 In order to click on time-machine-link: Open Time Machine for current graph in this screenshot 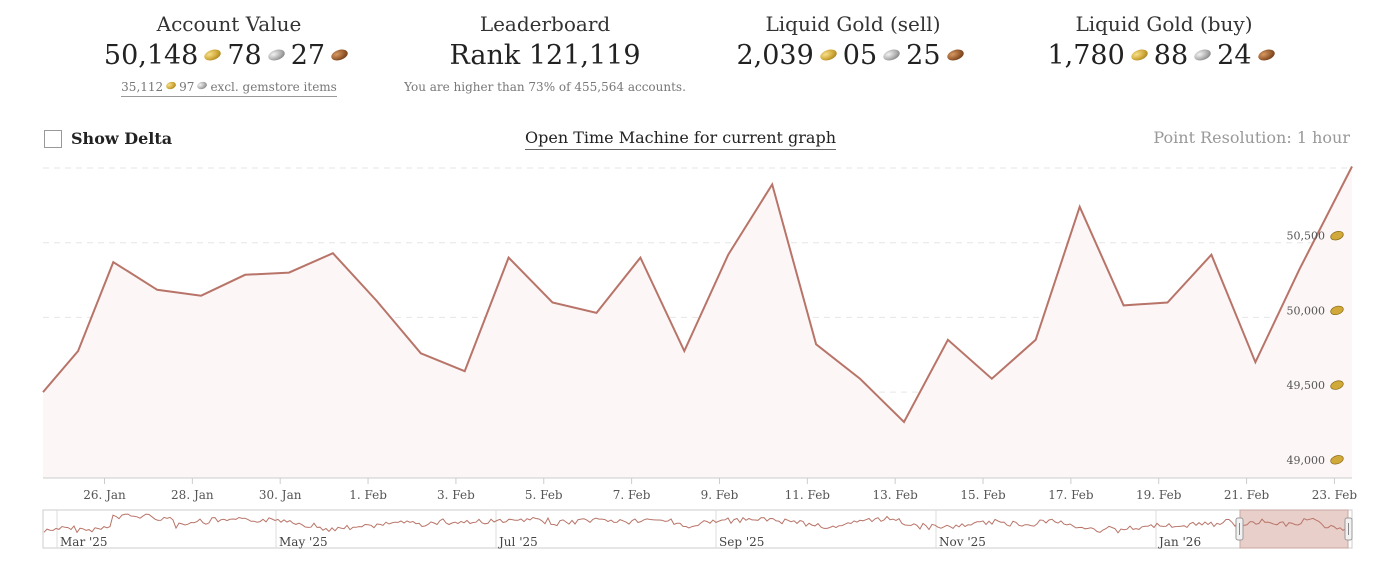, I will do `click(681, 138)`.